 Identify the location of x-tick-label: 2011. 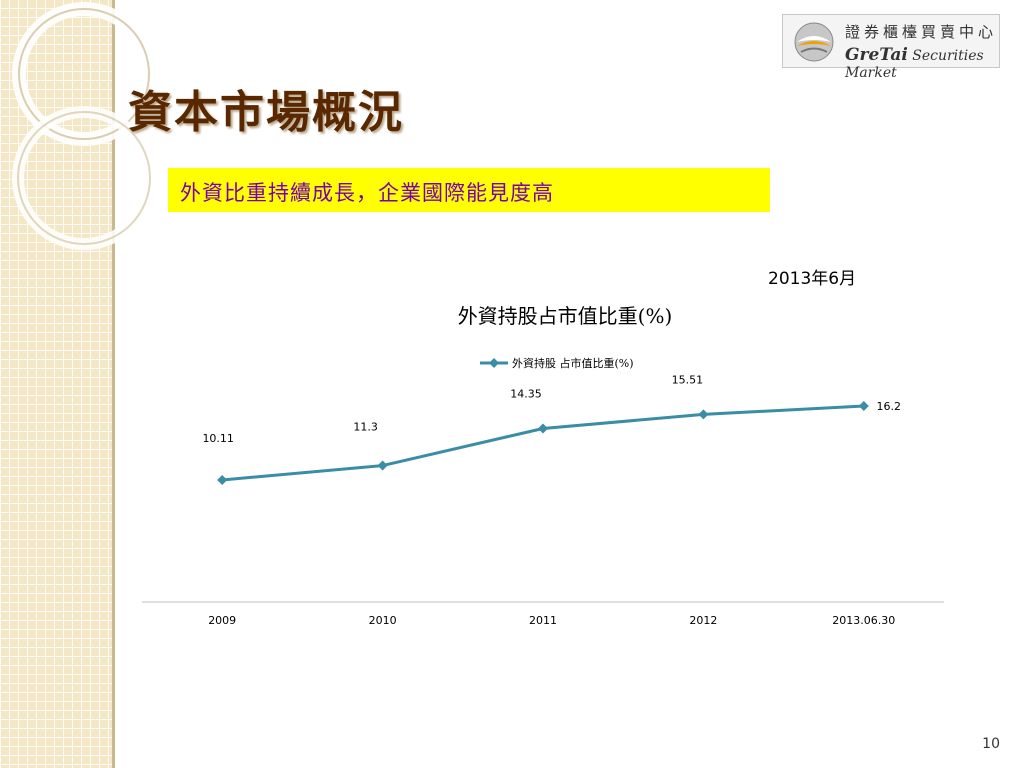
(543, 620).